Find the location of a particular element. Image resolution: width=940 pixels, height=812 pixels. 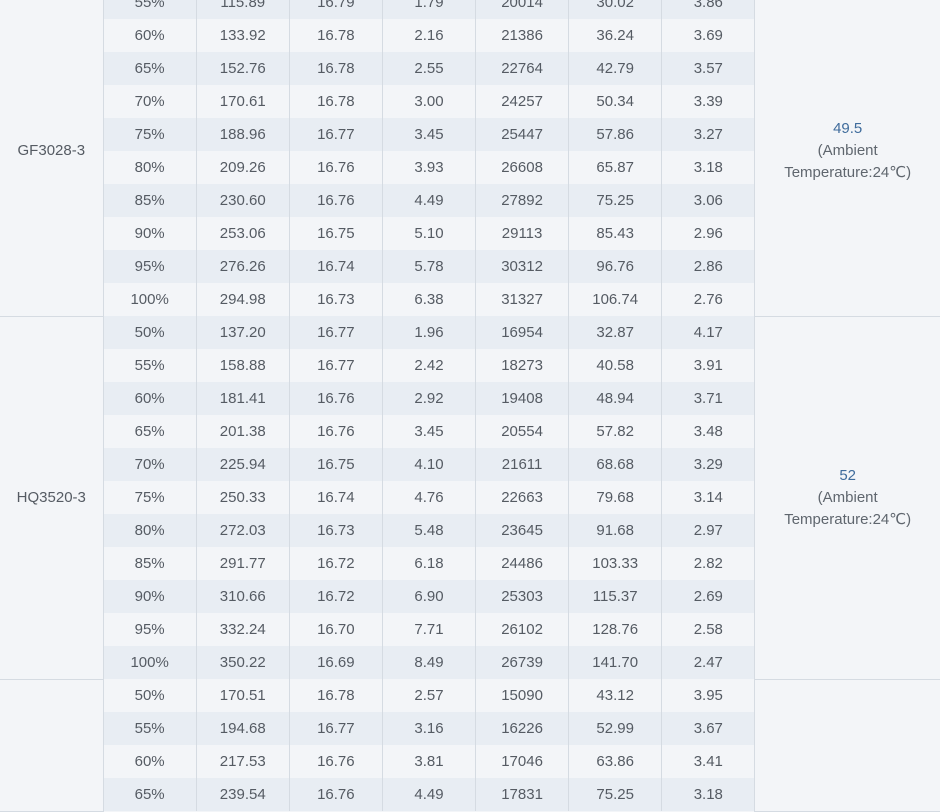

efficiency-cell: 2.47 is located at coordinates (708, 662).